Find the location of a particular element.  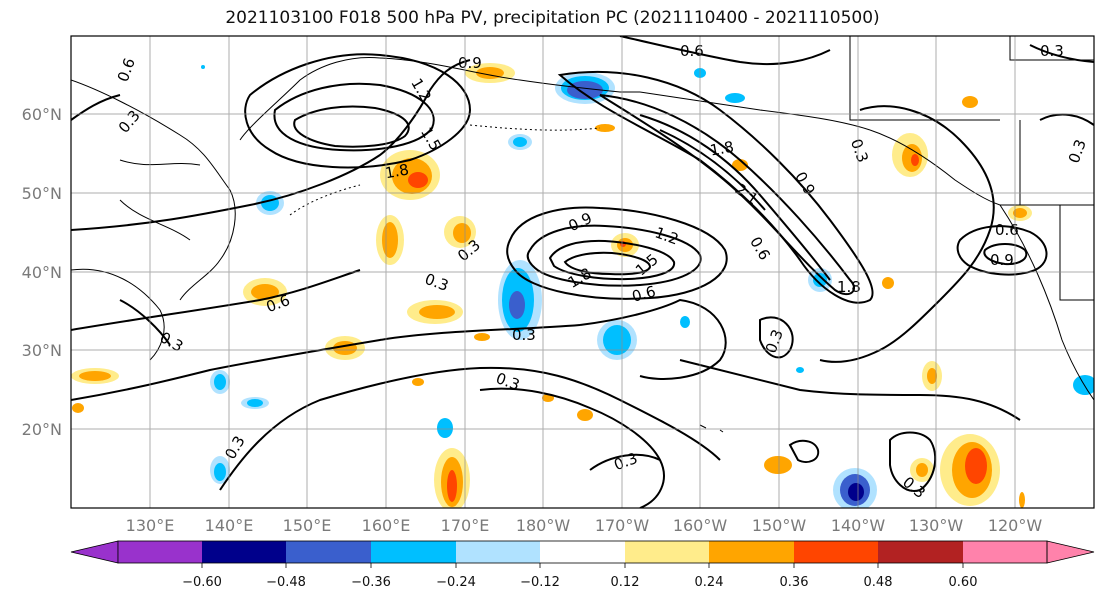

colorbar-tick-label: 0.48 is located at coordinates (878, 582).